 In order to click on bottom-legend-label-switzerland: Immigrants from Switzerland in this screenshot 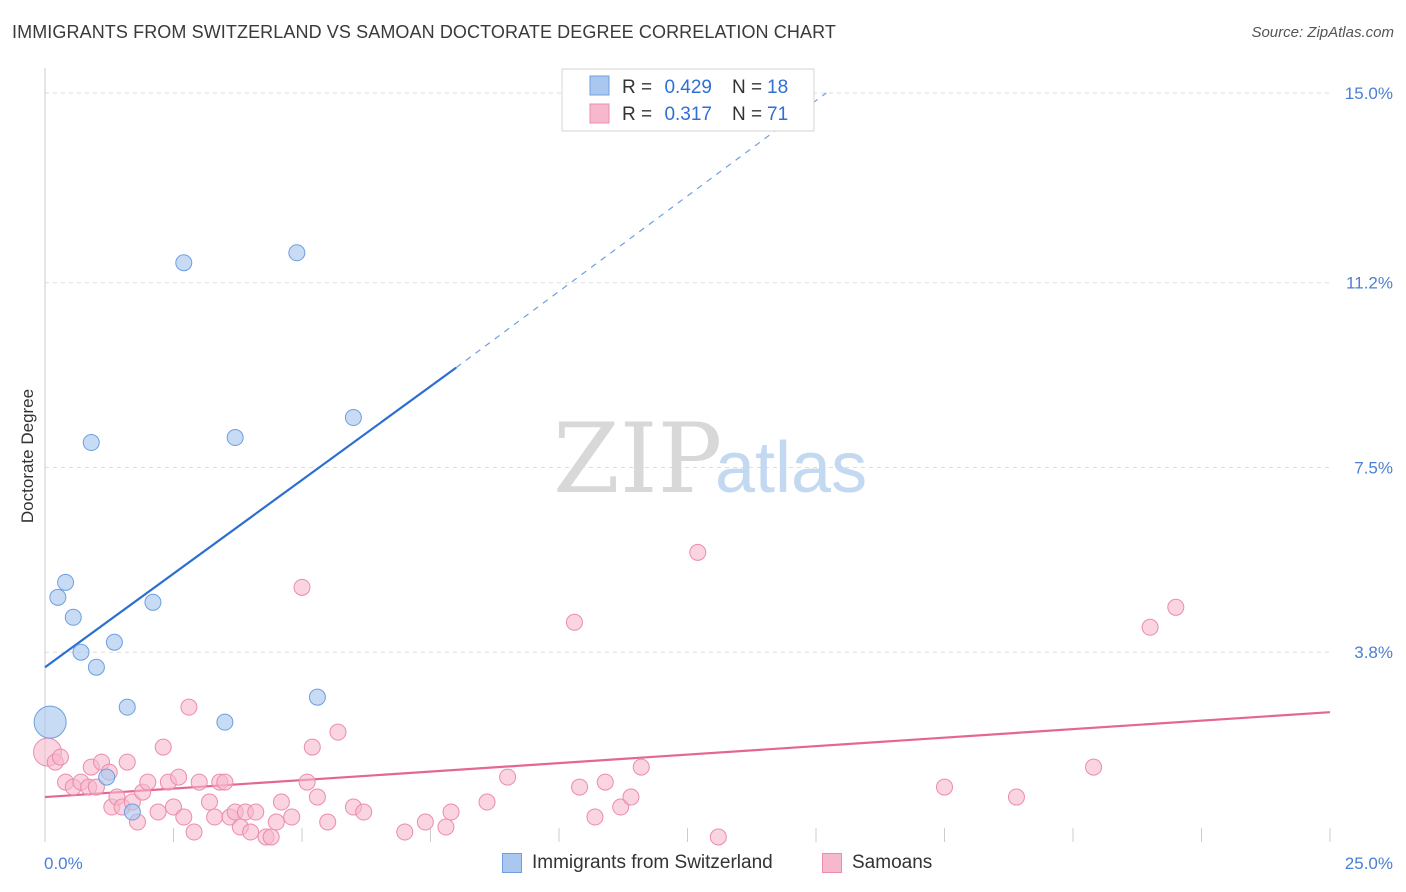, I will do `click(652, 862)`.